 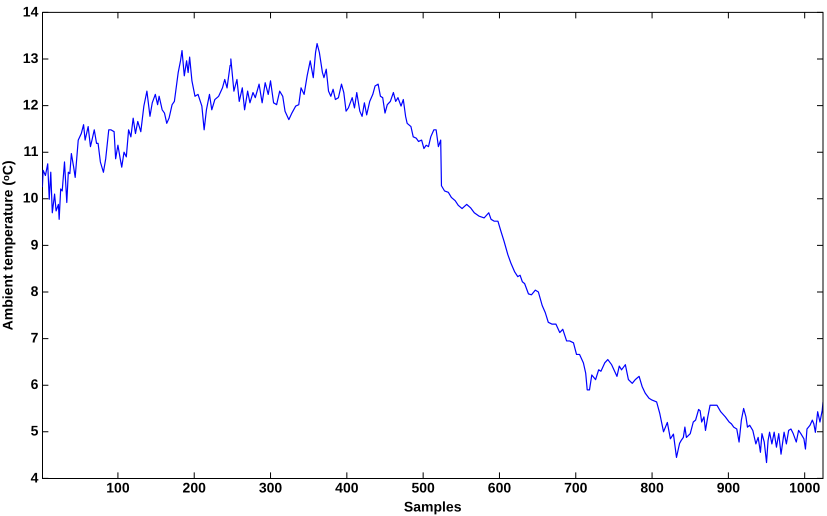 What do you see at coordinates (30, 58) in the screenshot?
I see `y-tick-label: 13` at bounding box center [30, 58].